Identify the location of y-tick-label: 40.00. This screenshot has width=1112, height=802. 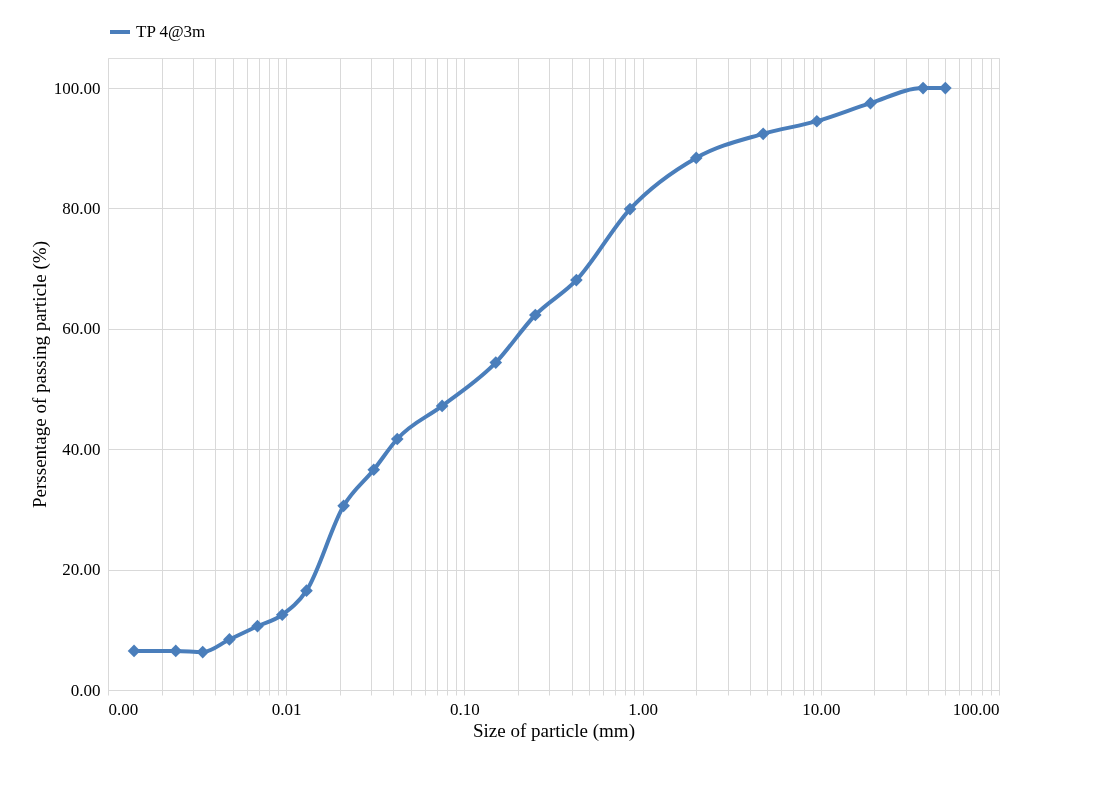
(81, 449).